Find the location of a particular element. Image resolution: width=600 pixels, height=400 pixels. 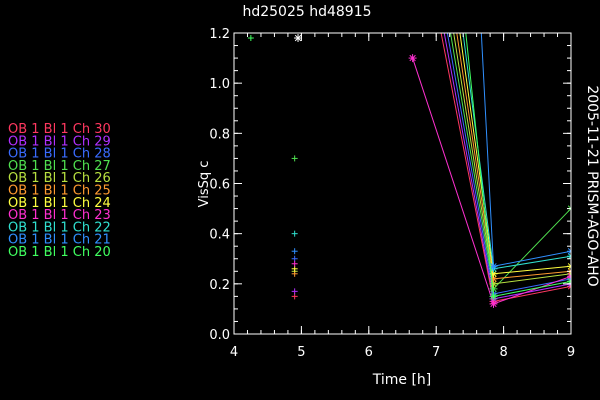

x-tick-label: 5 is located at coordinates (301, 352).